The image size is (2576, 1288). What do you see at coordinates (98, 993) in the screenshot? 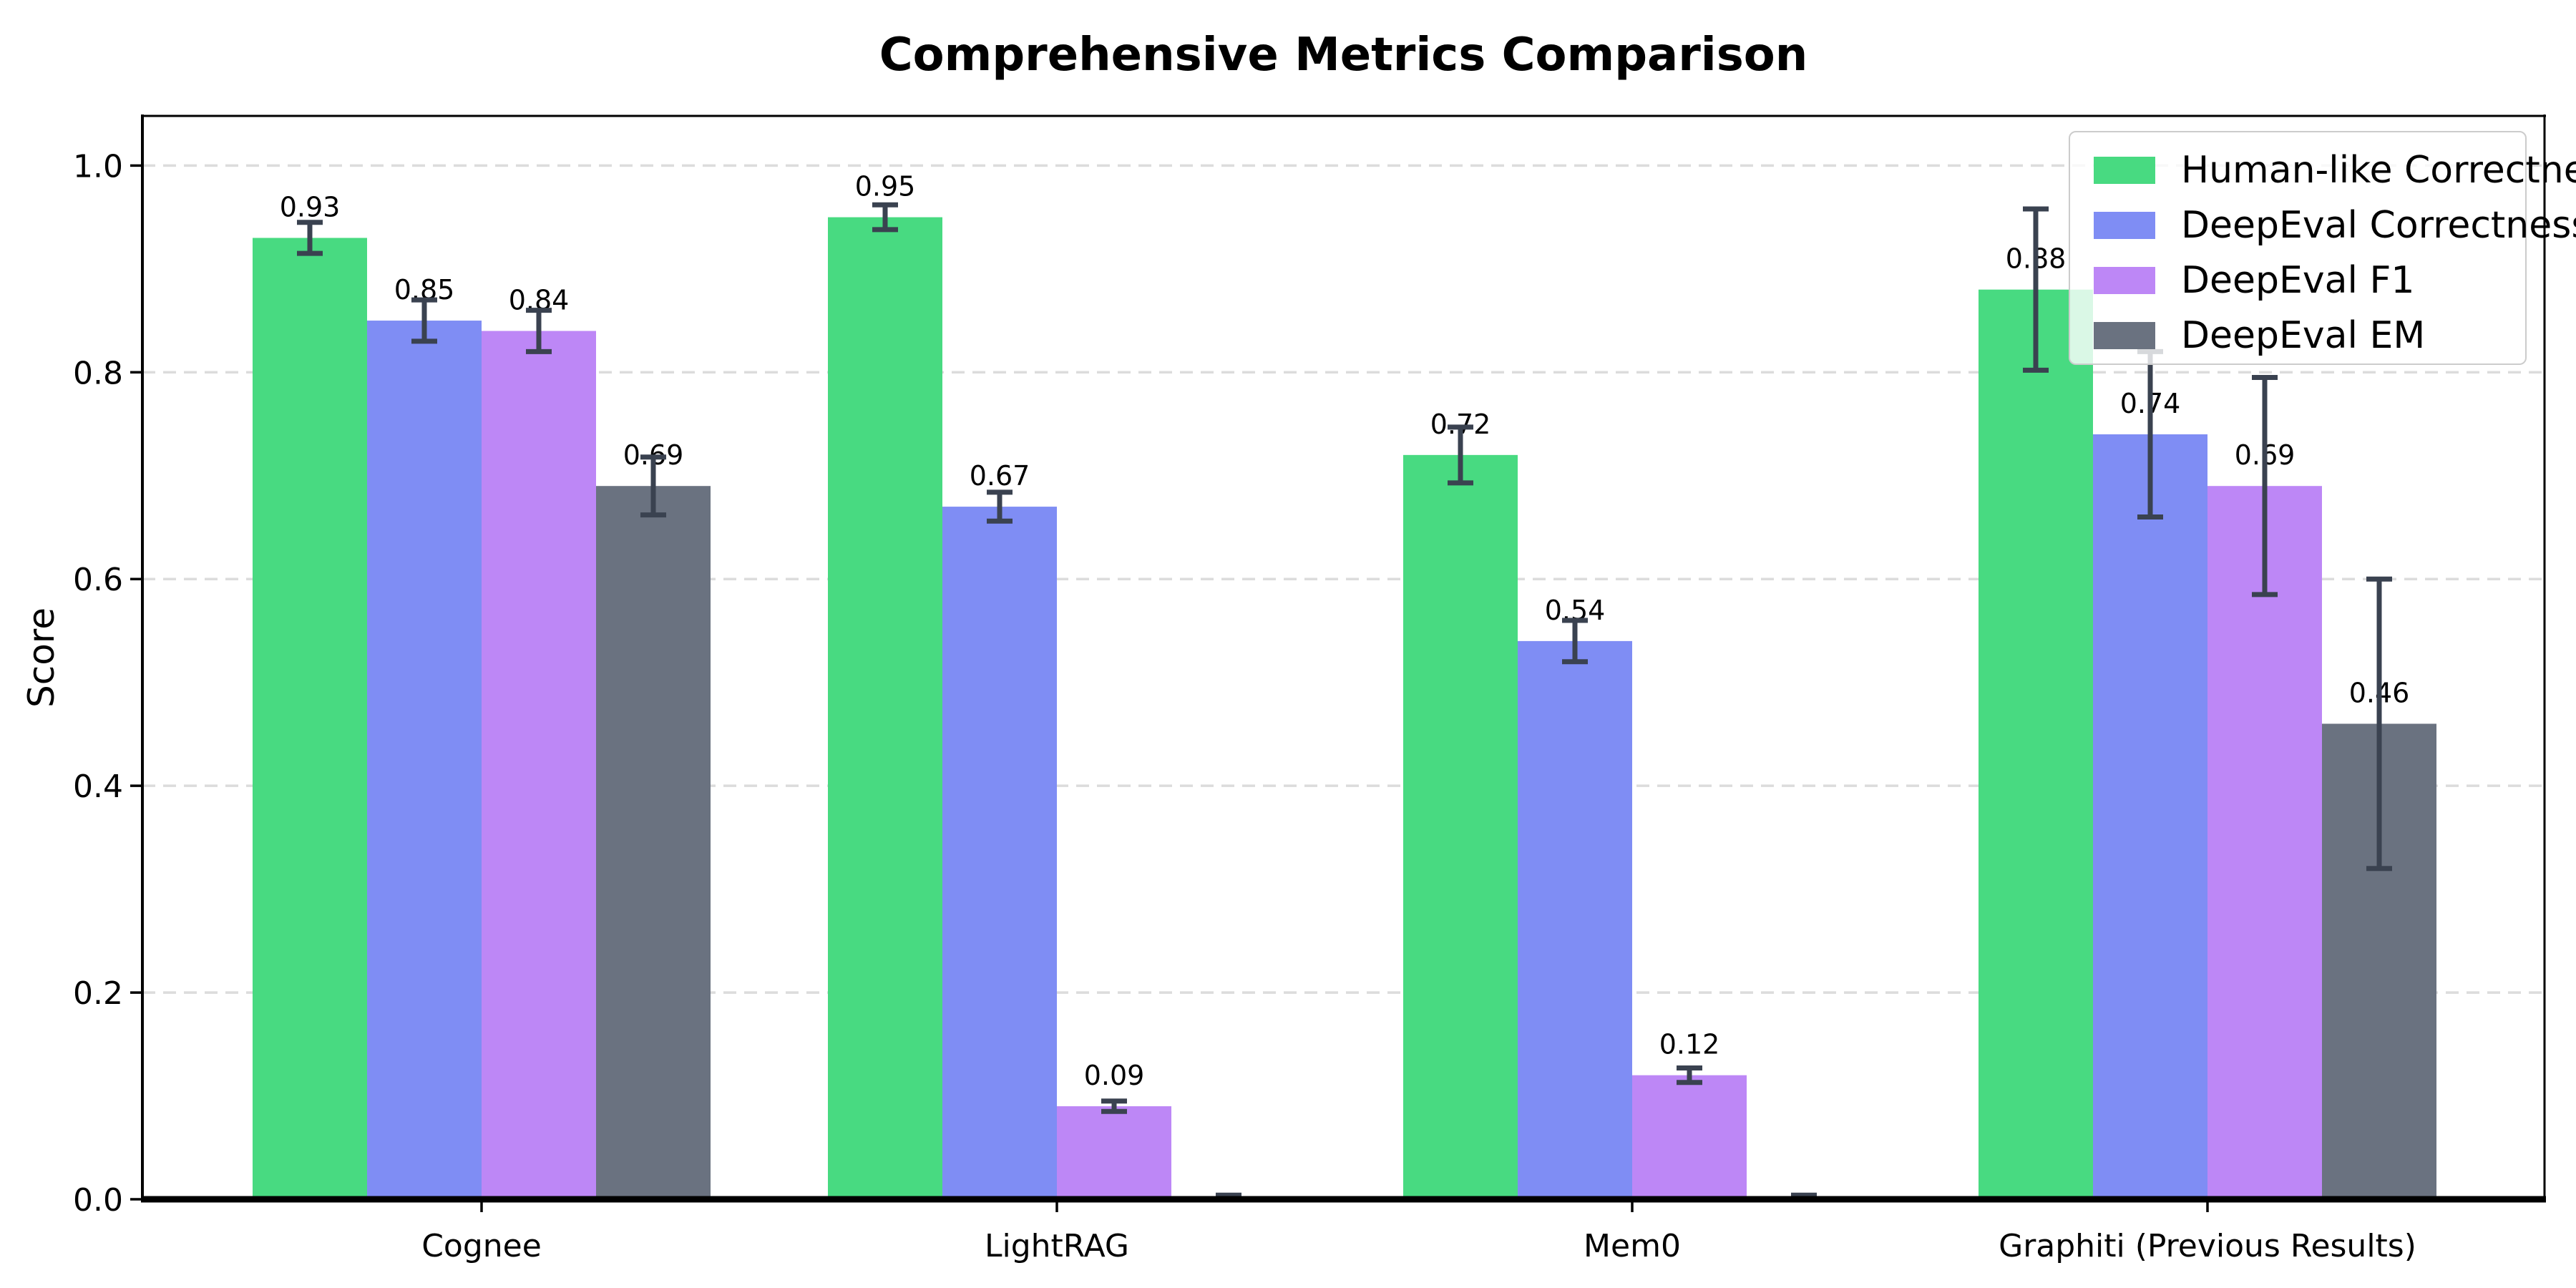
I see `y-tick-label: 0.2` at bounding box center [98, 993].